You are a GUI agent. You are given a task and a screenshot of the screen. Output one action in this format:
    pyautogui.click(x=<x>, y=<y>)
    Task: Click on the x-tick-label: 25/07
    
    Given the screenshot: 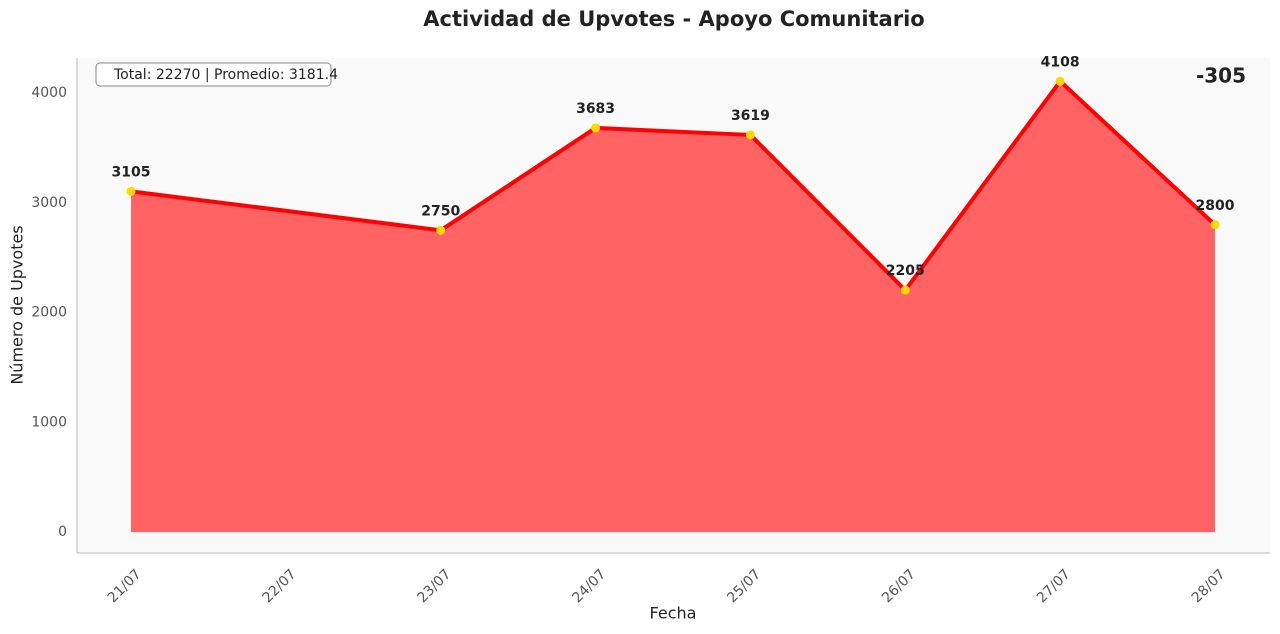 What is the action you would take?
    pyautogui.click(x=744, y=586)
    